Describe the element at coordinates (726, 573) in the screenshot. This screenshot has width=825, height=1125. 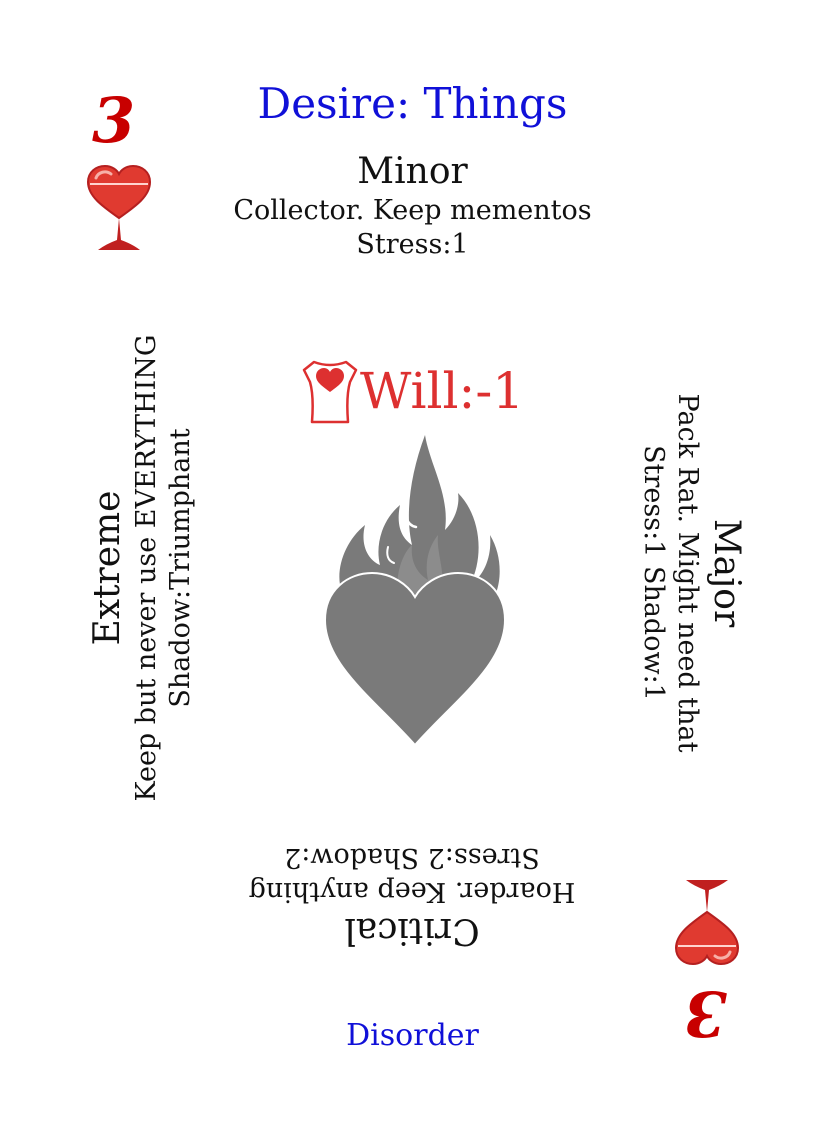
I see `level-major-name: Major` at that location.